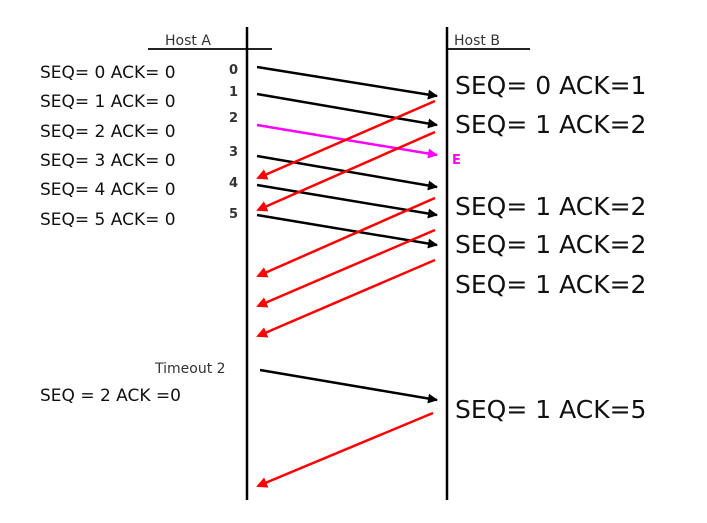 The width and height of the screenshot is (707, 523). What do you see at coordinates (190, 369) in the screenshot?
I see `timeout-label: Timeout 2` at bounding box center [190, 369].